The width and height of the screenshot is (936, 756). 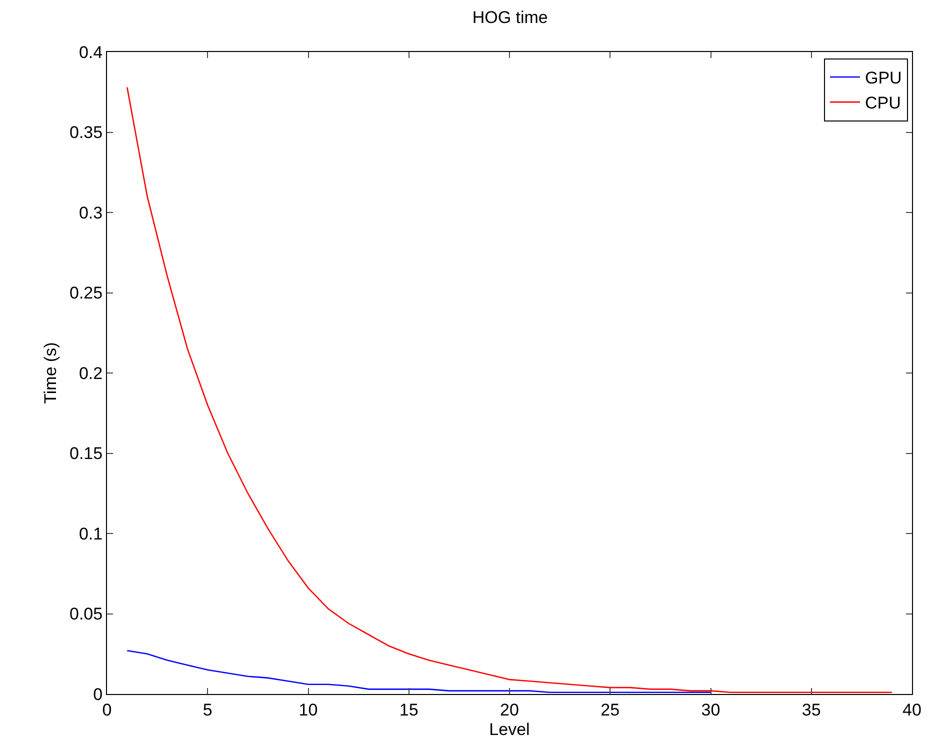 I want to click on x-tick-label: 10, so click(x=308, y=710).